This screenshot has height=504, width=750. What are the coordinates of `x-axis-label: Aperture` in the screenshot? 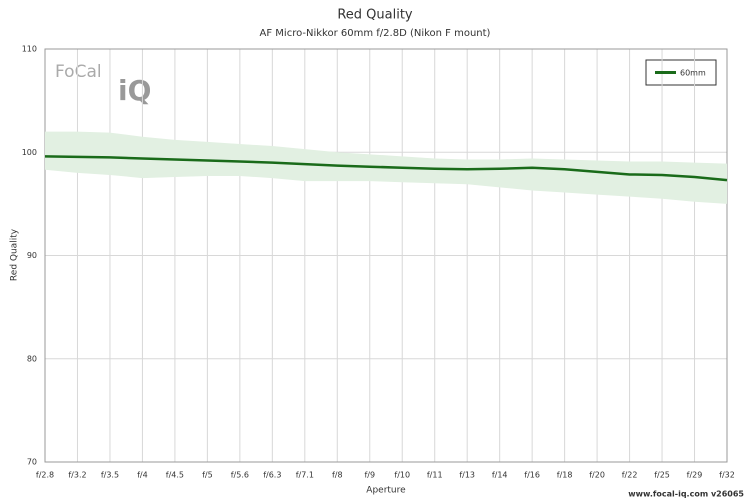 It's located at (386, 491).